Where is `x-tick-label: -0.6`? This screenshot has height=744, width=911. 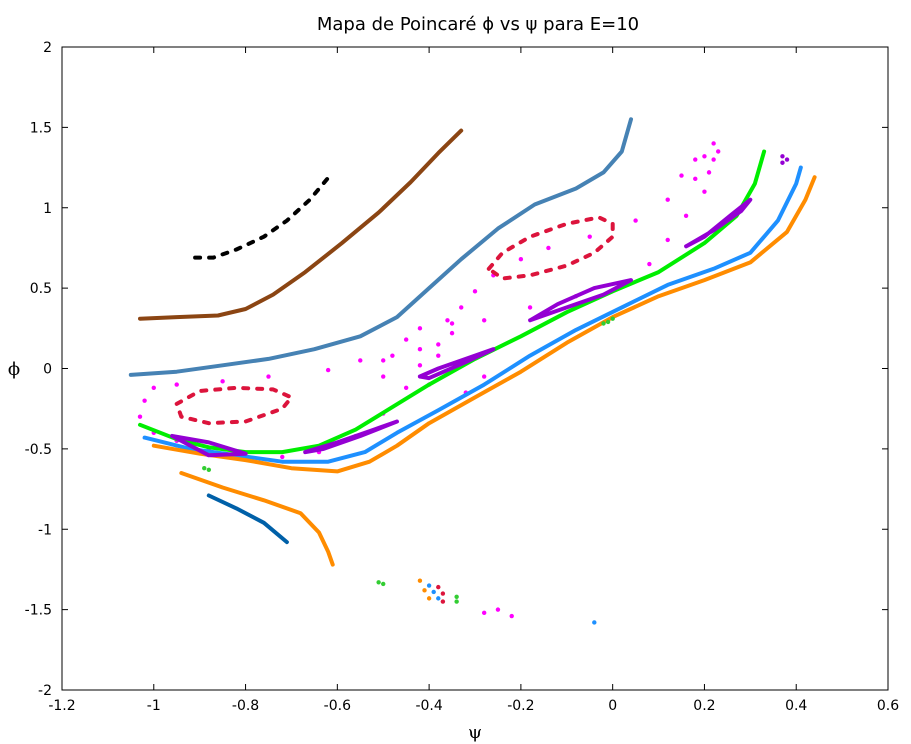
x-tick-label: -0.6 is located at coordinates (337, 706).